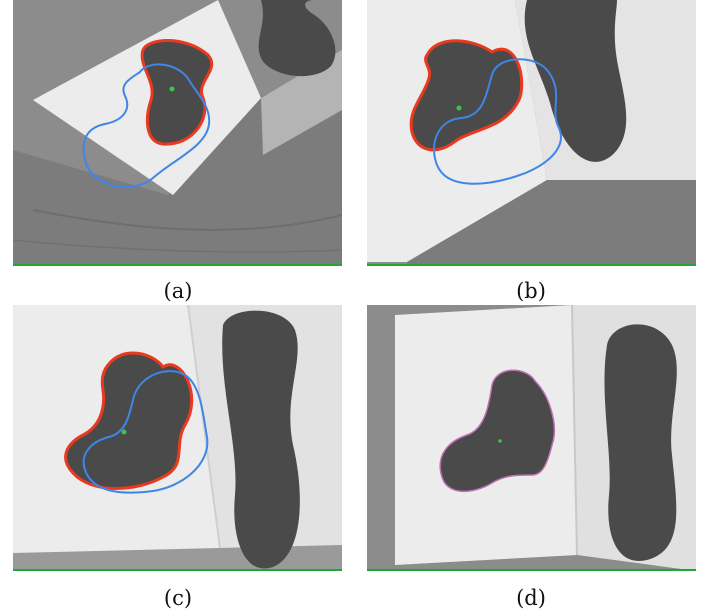 This screenshot has height=614, width=715. I want to click on caption-b: (b), so click(531, 291).